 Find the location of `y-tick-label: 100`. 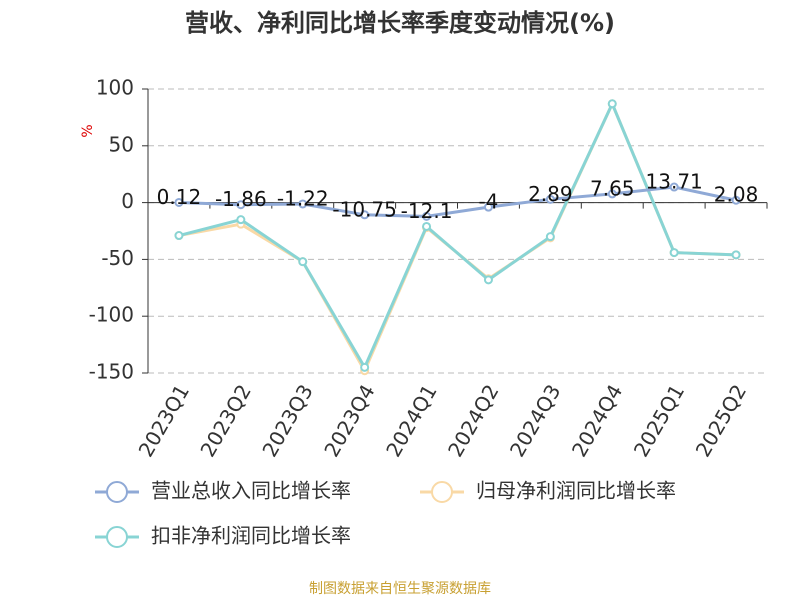

y-tick-label: 100 is located at coordinates (115, 88).